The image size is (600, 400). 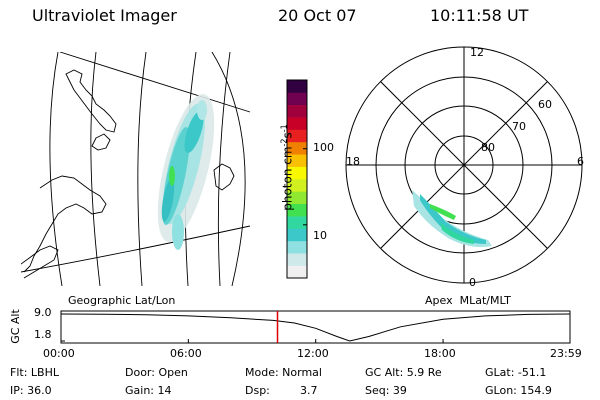 I want to click on earth-limb, so click(x=228, y=169).